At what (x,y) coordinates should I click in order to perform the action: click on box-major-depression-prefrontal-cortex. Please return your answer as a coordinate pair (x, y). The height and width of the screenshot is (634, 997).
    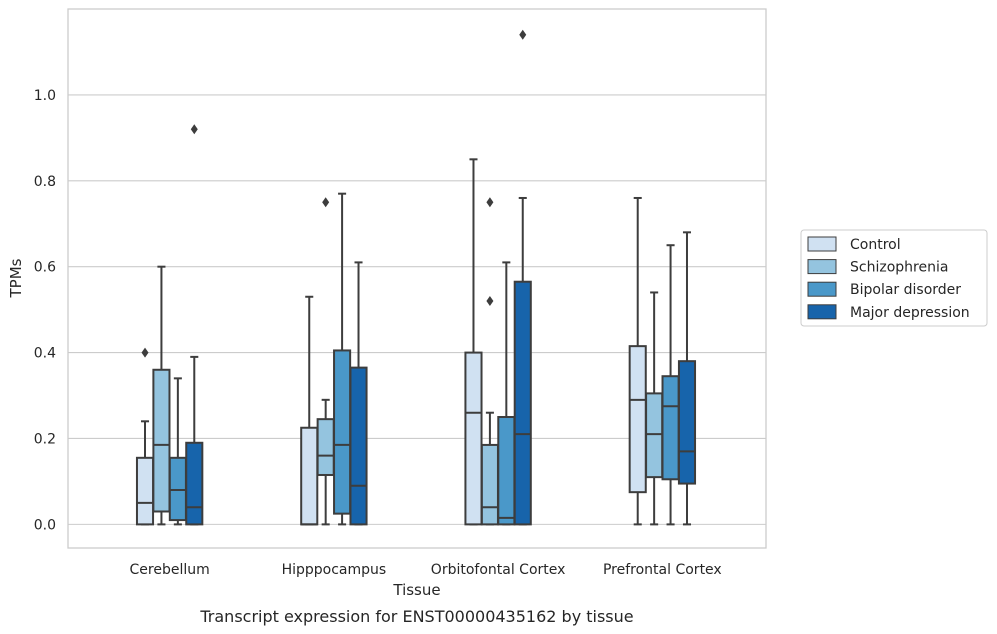
    Looking at the image, I should click on (687, 378).